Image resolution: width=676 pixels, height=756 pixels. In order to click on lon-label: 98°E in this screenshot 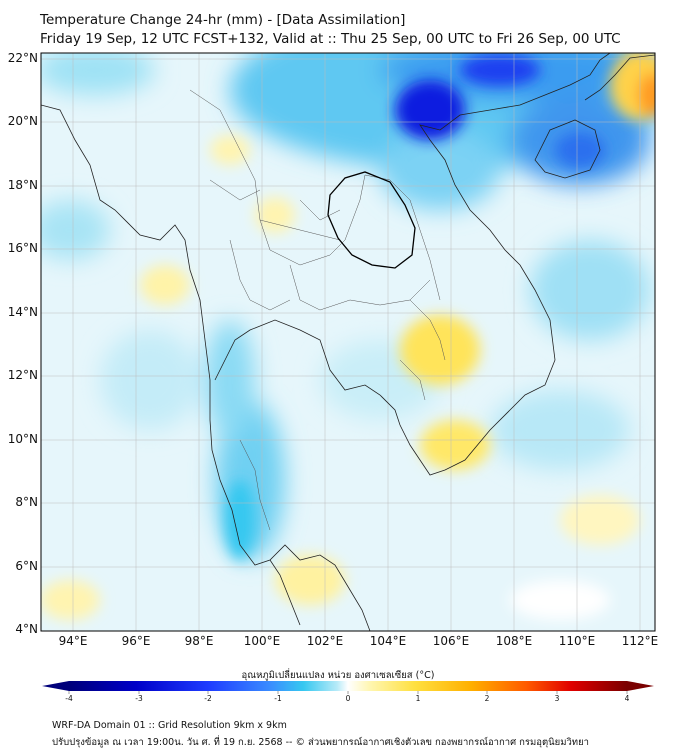, I will do `click(199, 641)`.